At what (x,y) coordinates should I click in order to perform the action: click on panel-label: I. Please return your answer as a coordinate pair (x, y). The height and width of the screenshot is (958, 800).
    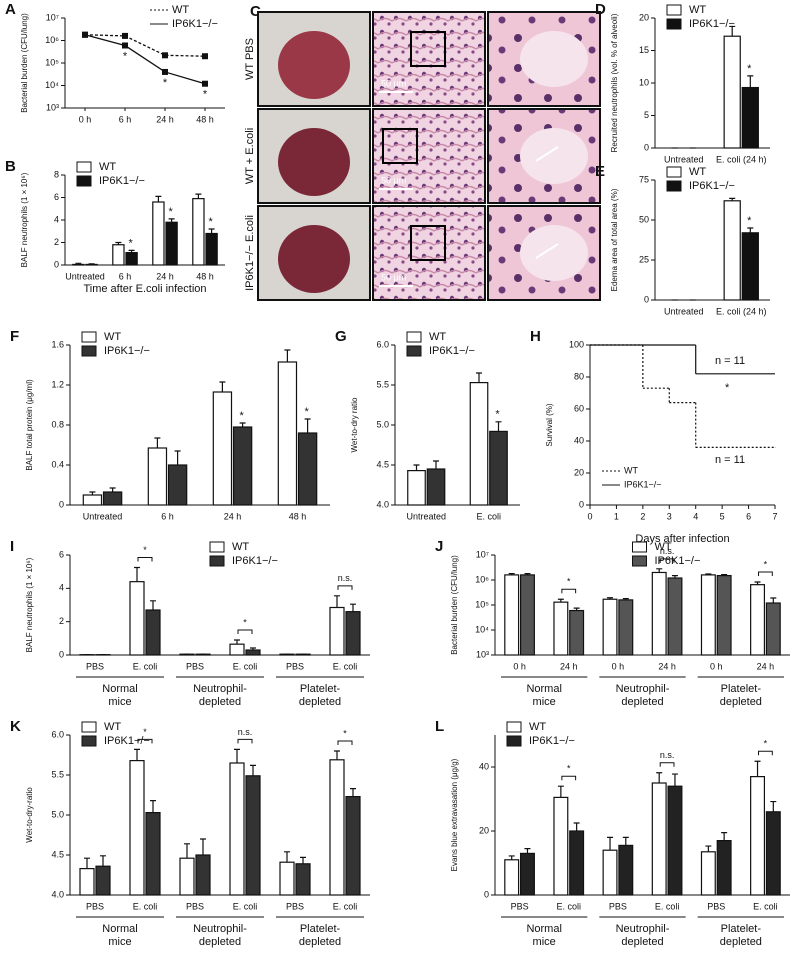
    Looking at the image, I should click on (12, 546).